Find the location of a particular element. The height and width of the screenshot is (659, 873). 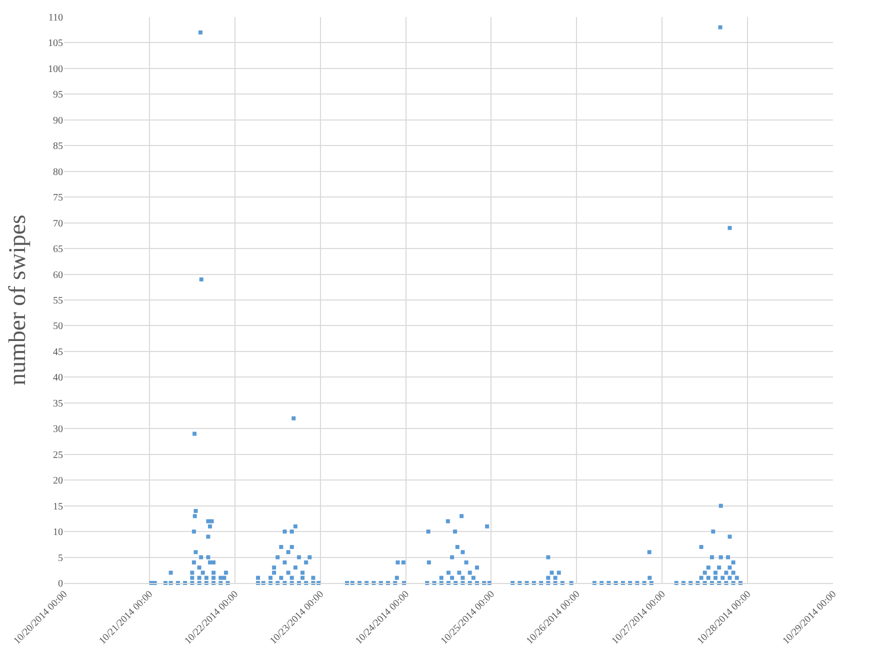

y-tick-label: 45 is located at coordinates (58, 352).